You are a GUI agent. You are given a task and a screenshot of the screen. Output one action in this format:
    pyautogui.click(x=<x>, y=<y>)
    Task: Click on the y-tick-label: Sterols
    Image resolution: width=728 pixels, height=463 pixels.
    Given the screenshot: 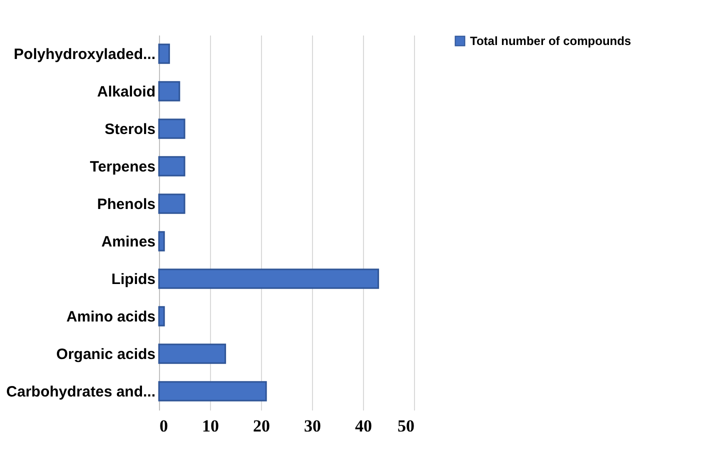 What is the action you would take?
    pyautogui.click(x=130, y=129)
    